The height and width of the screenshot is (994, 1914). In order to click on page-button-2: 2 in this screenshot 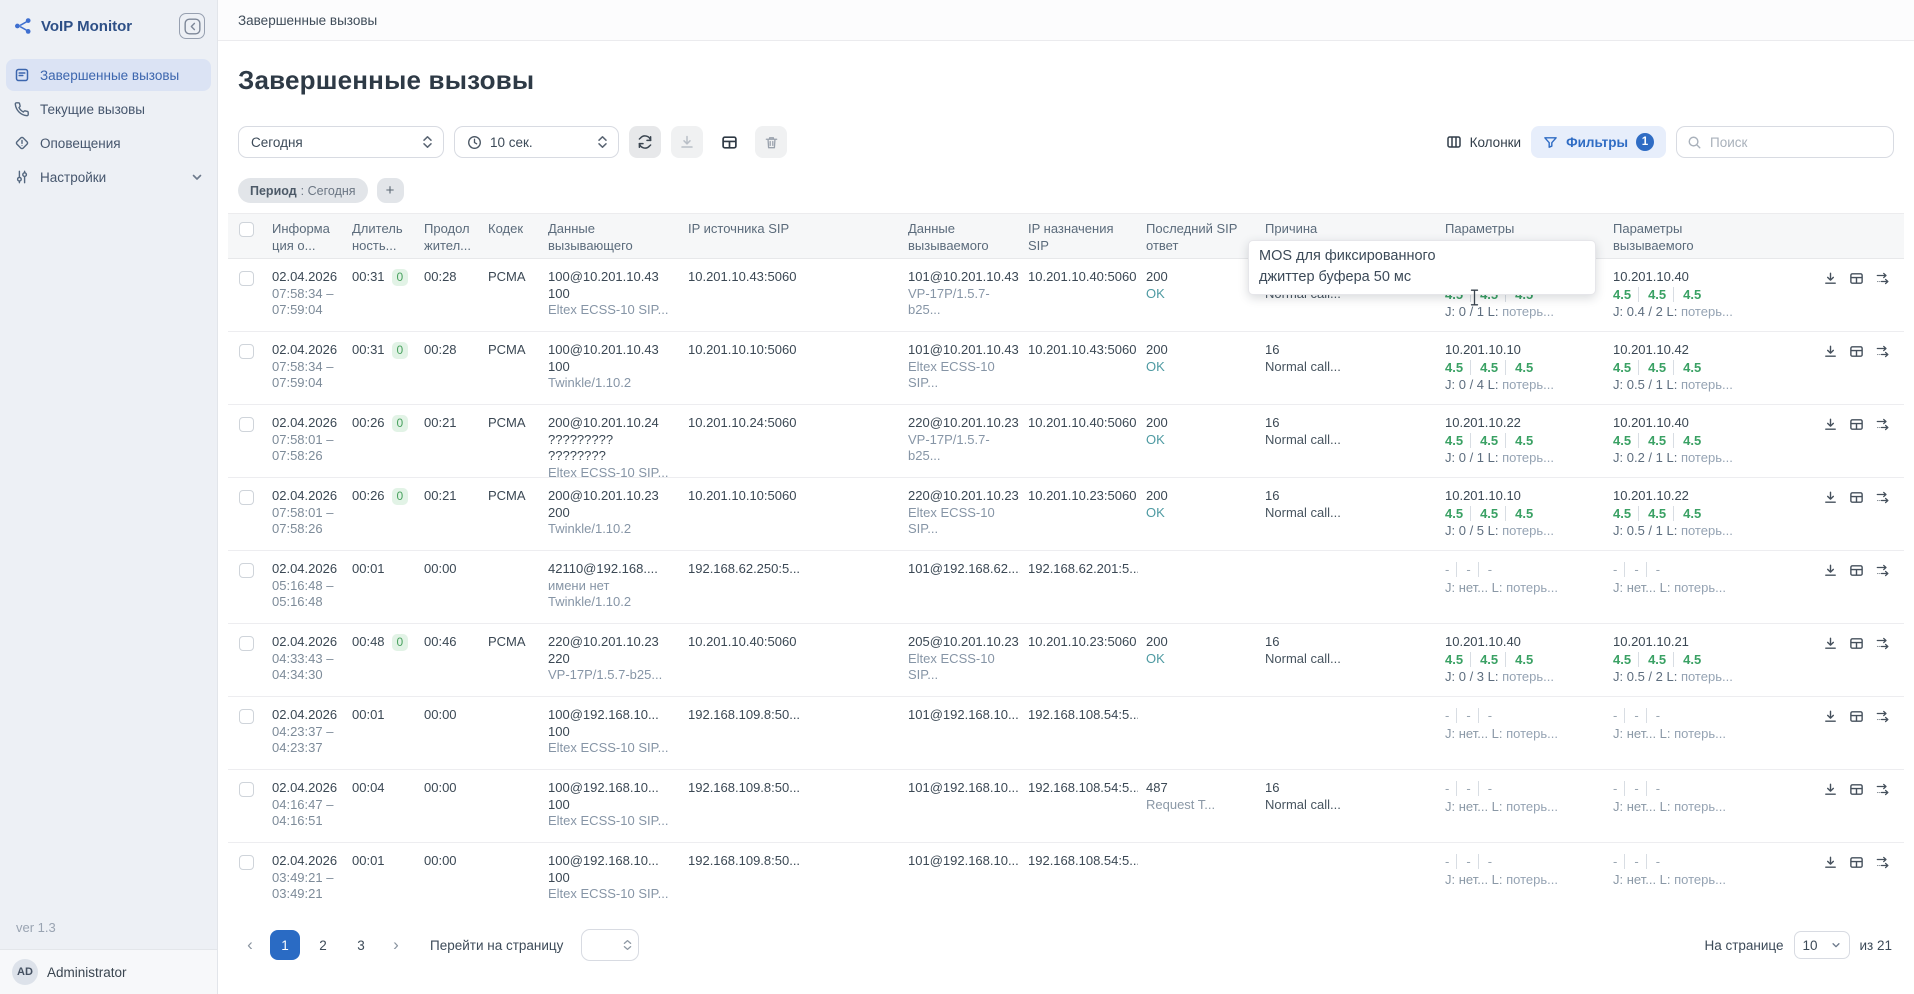, I will do `click(323, 945)`.